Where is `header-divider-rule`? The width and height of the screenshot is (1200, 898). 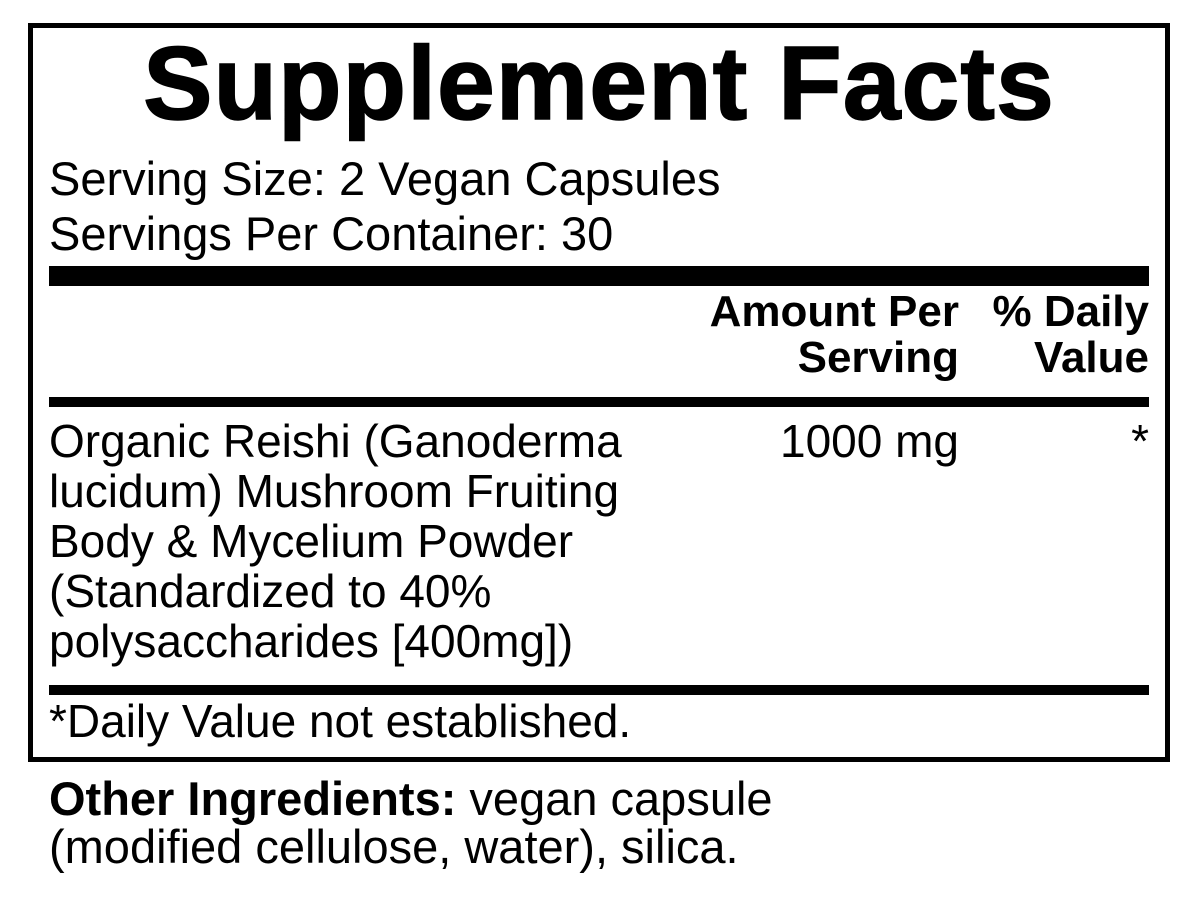 header-divider-rule is located at coordinates (599, 402).